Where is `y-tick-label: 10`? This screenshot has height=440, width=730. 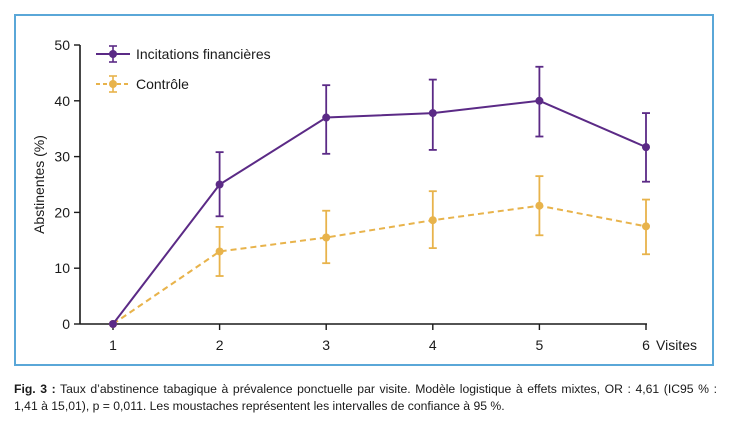
y-tick-label: 10 is located at coordinates (62, 268).